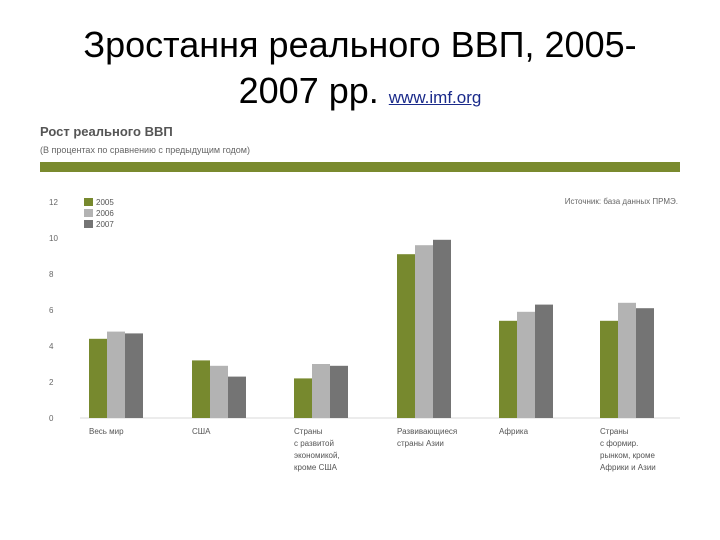 This screenshot has width=720, height=540. I want to click on bar-2005-cat5, so click(609, 369).